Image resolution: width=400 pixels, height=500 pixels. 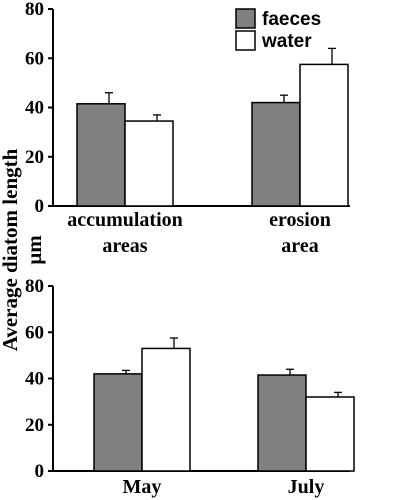 I want to click on x-category-label: area, so click(x=299, y=246).